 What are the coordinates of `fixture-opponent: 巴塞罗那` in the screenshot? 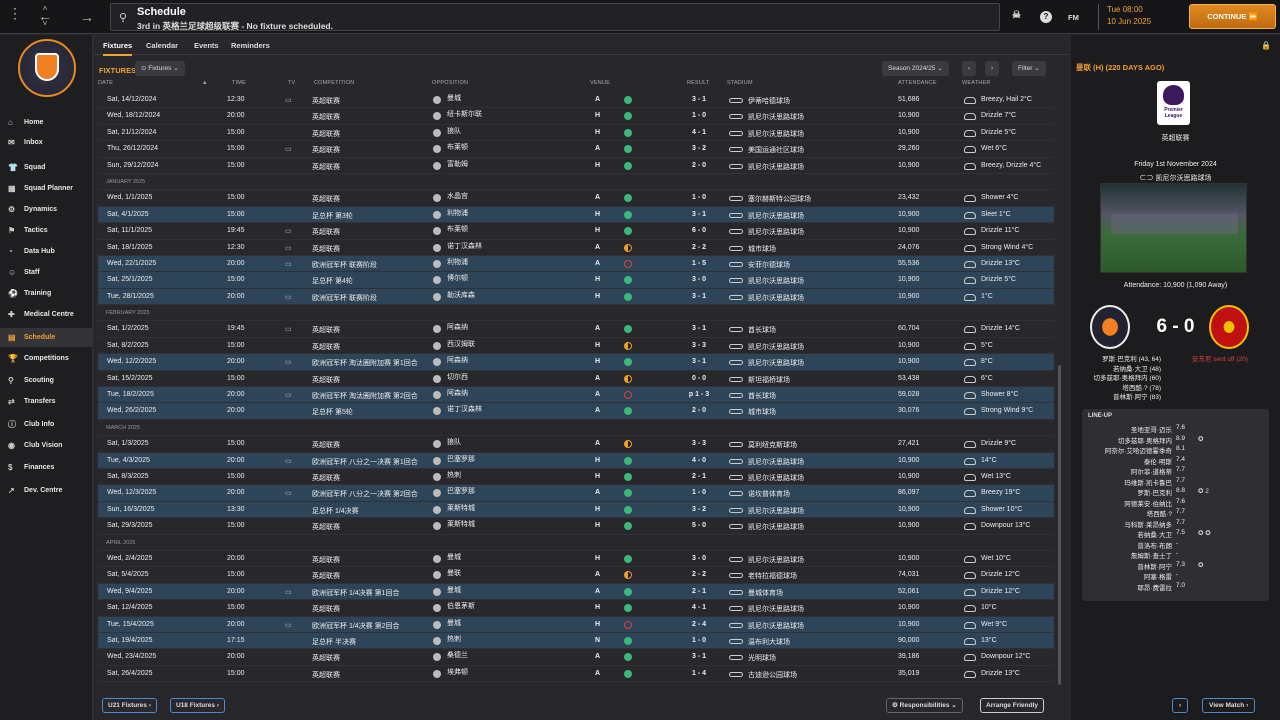 It's located at (461, 492).